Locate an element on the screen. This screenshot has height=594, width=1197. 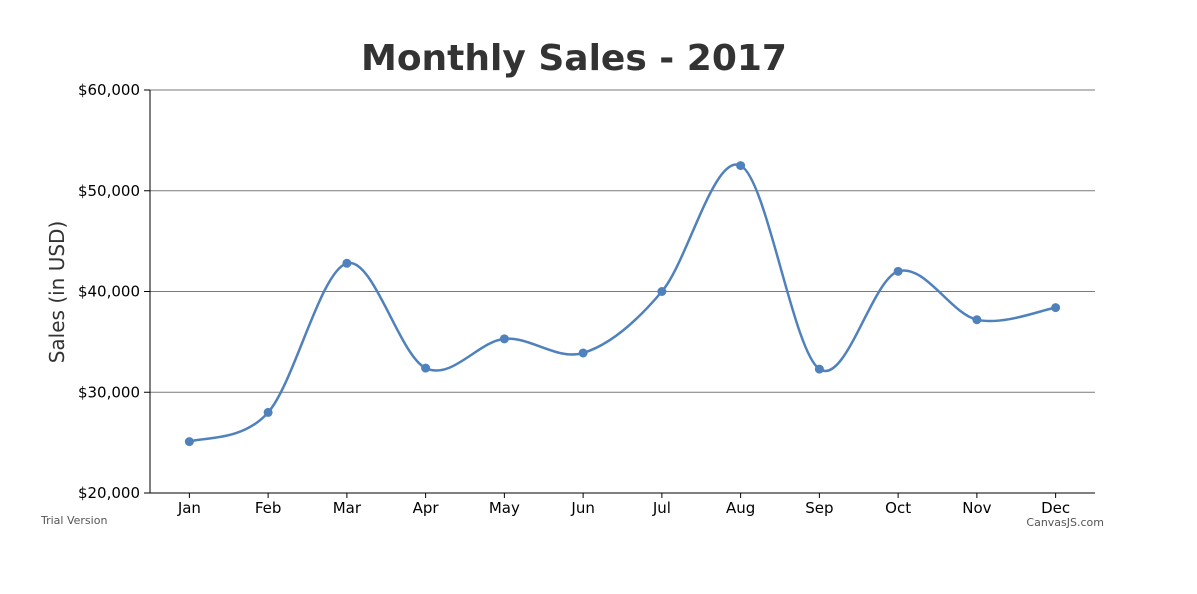
chart-title: Monthly Sales - 2017 is located at coordinates (574, 58).